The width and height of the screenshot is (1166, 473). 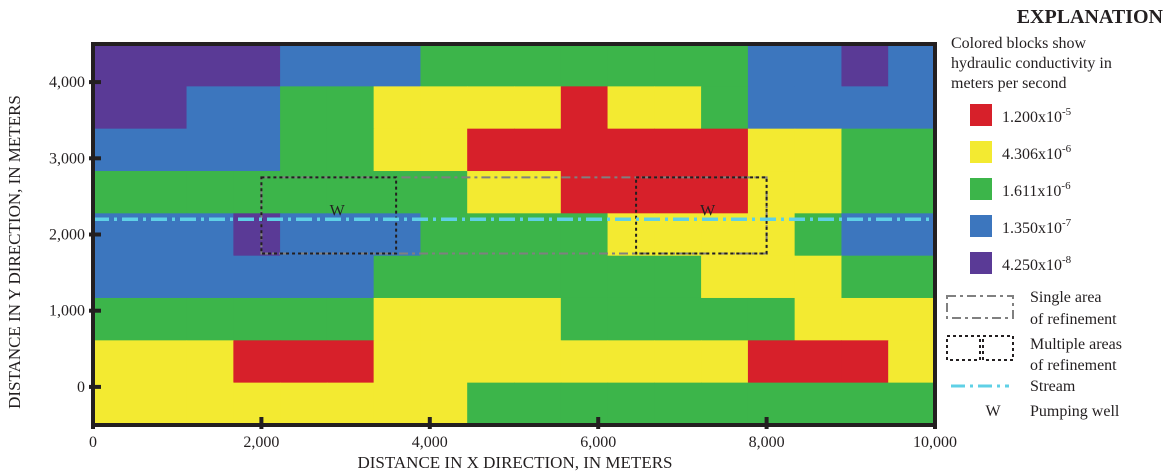 I want to click on x-tick-label: 0, so click(x=93, y=442).